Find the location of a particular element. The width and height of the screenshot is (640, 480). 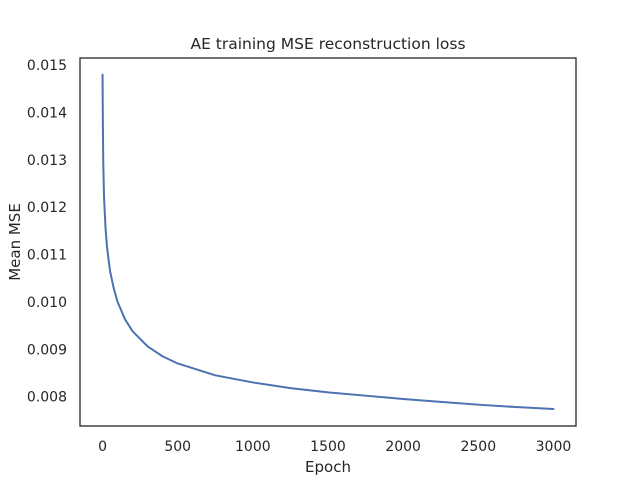

y-tick-label: 0.015 is located at coordinates (47, 66).